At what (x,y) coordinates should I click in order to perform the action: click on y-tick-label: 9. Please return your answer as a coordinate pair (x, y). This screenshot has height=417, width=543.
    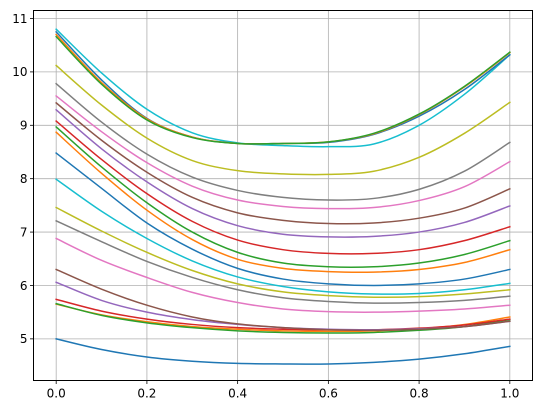
    Looking at the image, I should click on (24, 126).